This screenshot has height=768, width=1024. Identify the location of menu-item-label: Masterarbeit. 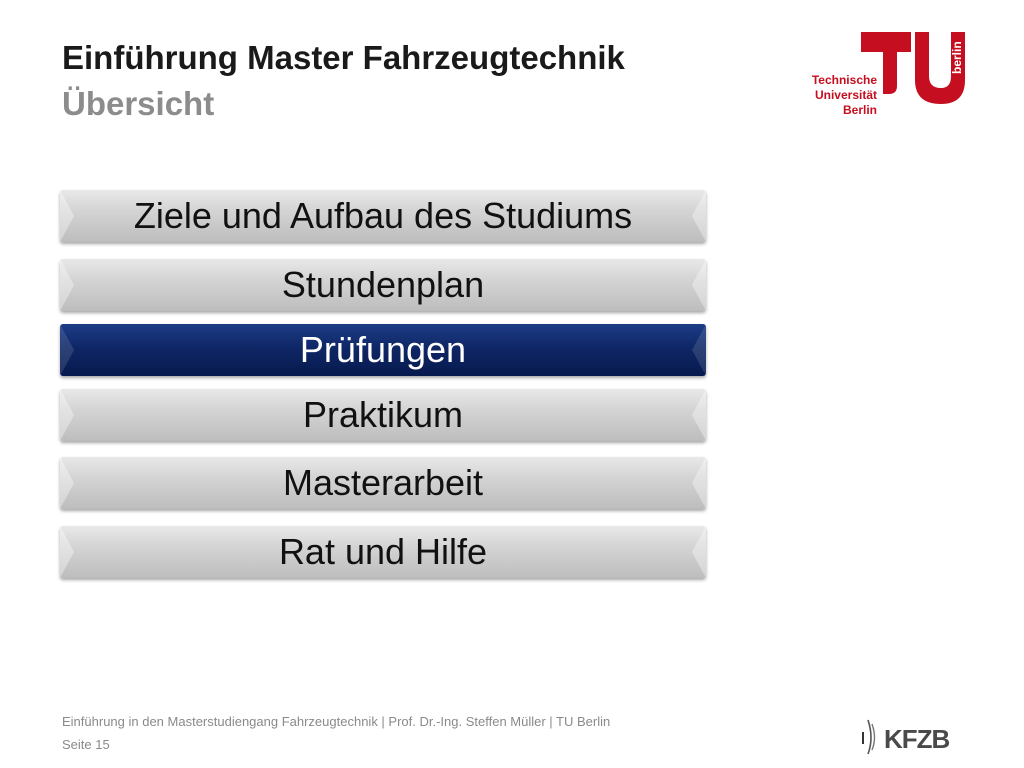
(383, 482).